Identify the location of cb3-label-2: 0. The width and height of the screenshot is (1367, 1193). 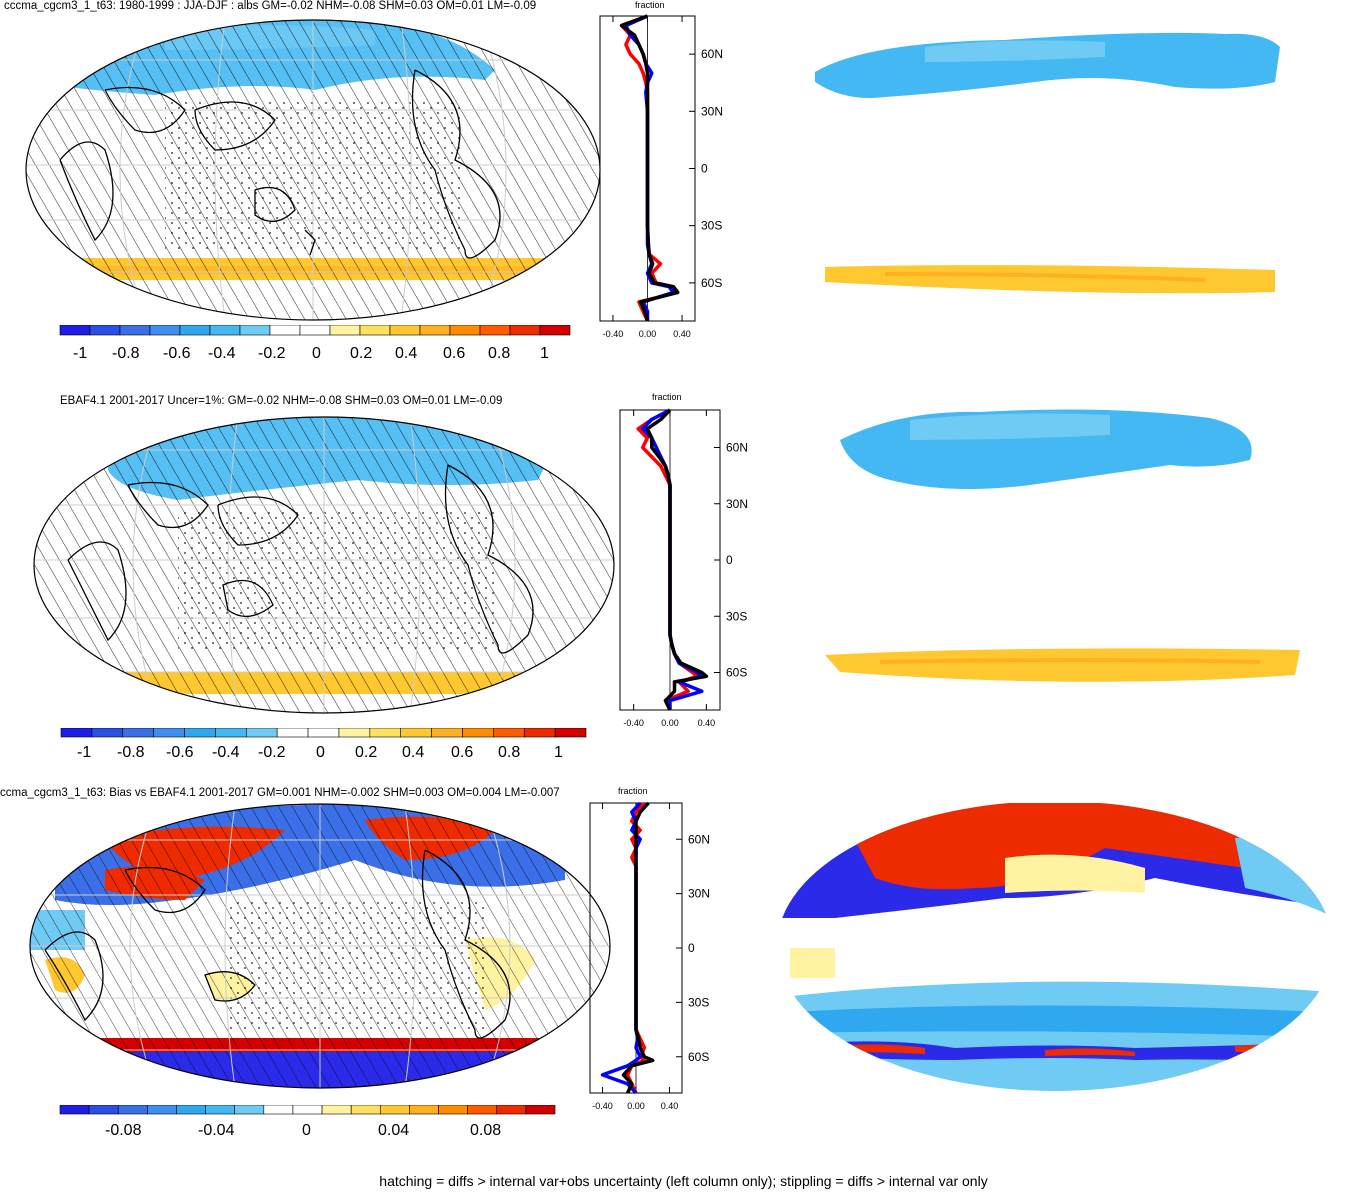
(306, 1130).